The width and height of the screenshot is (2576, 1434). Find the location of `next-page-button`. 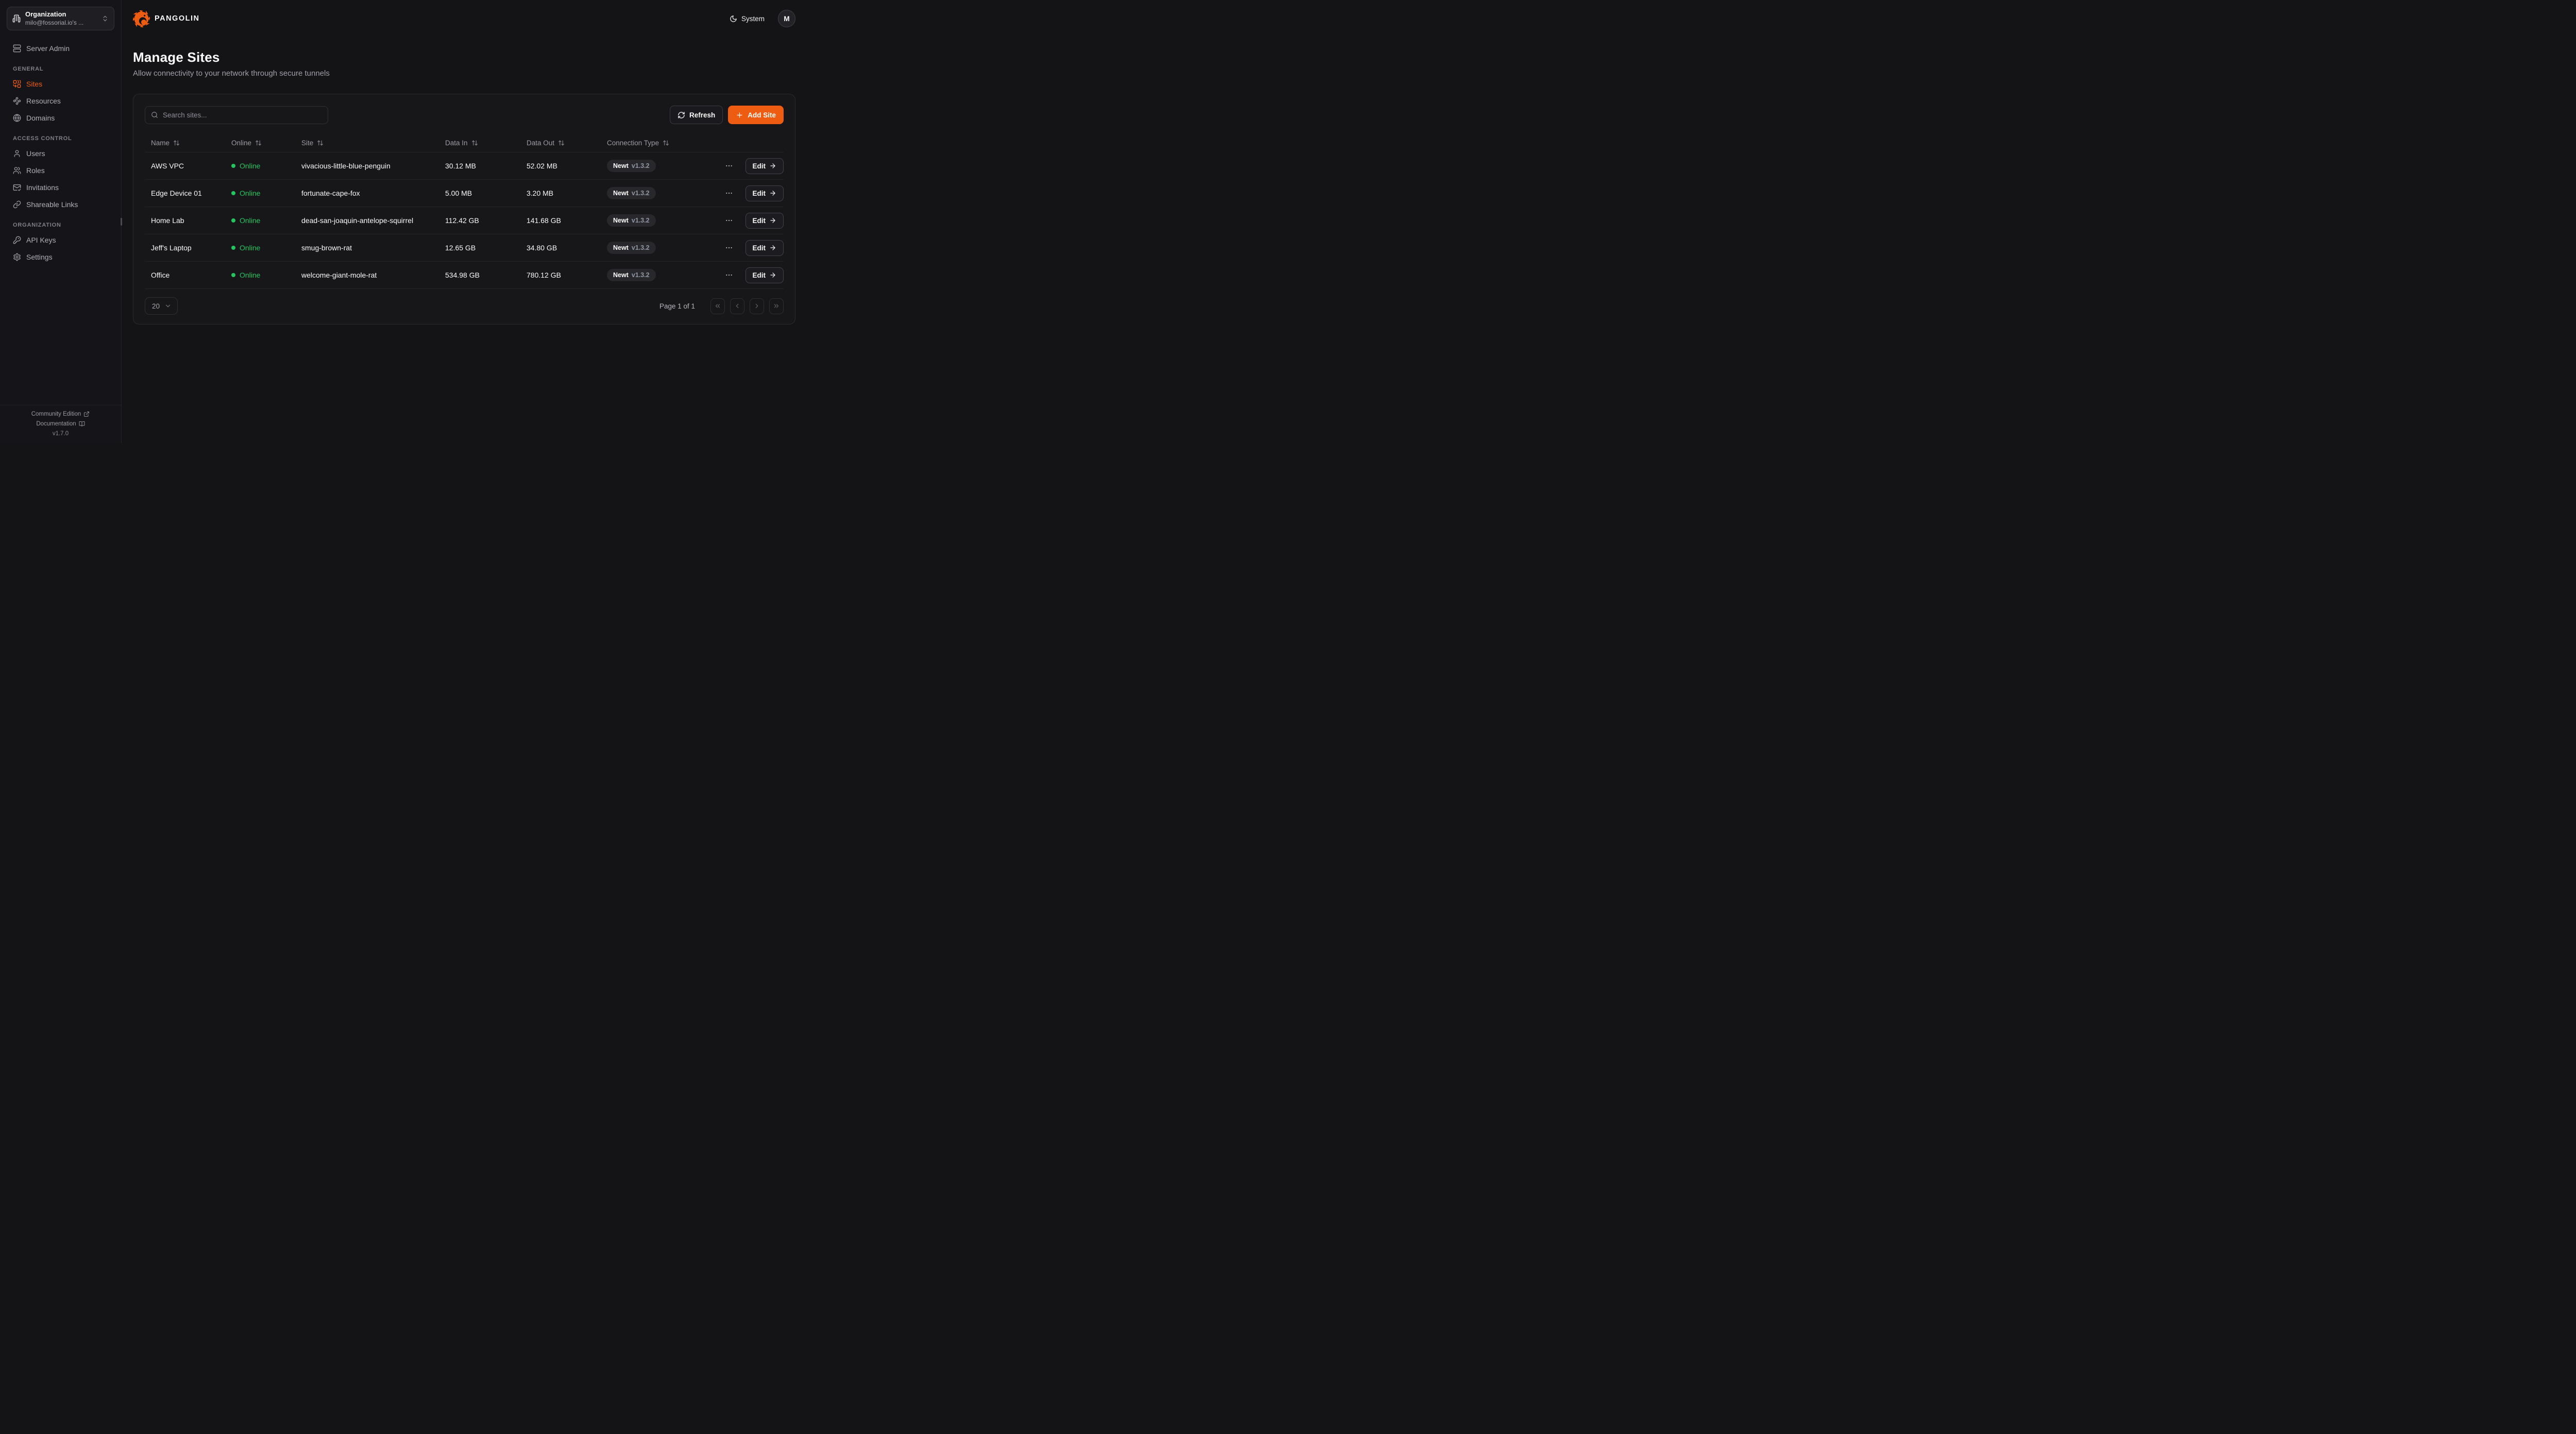

next-page-button is located at coordinates (757, 306).